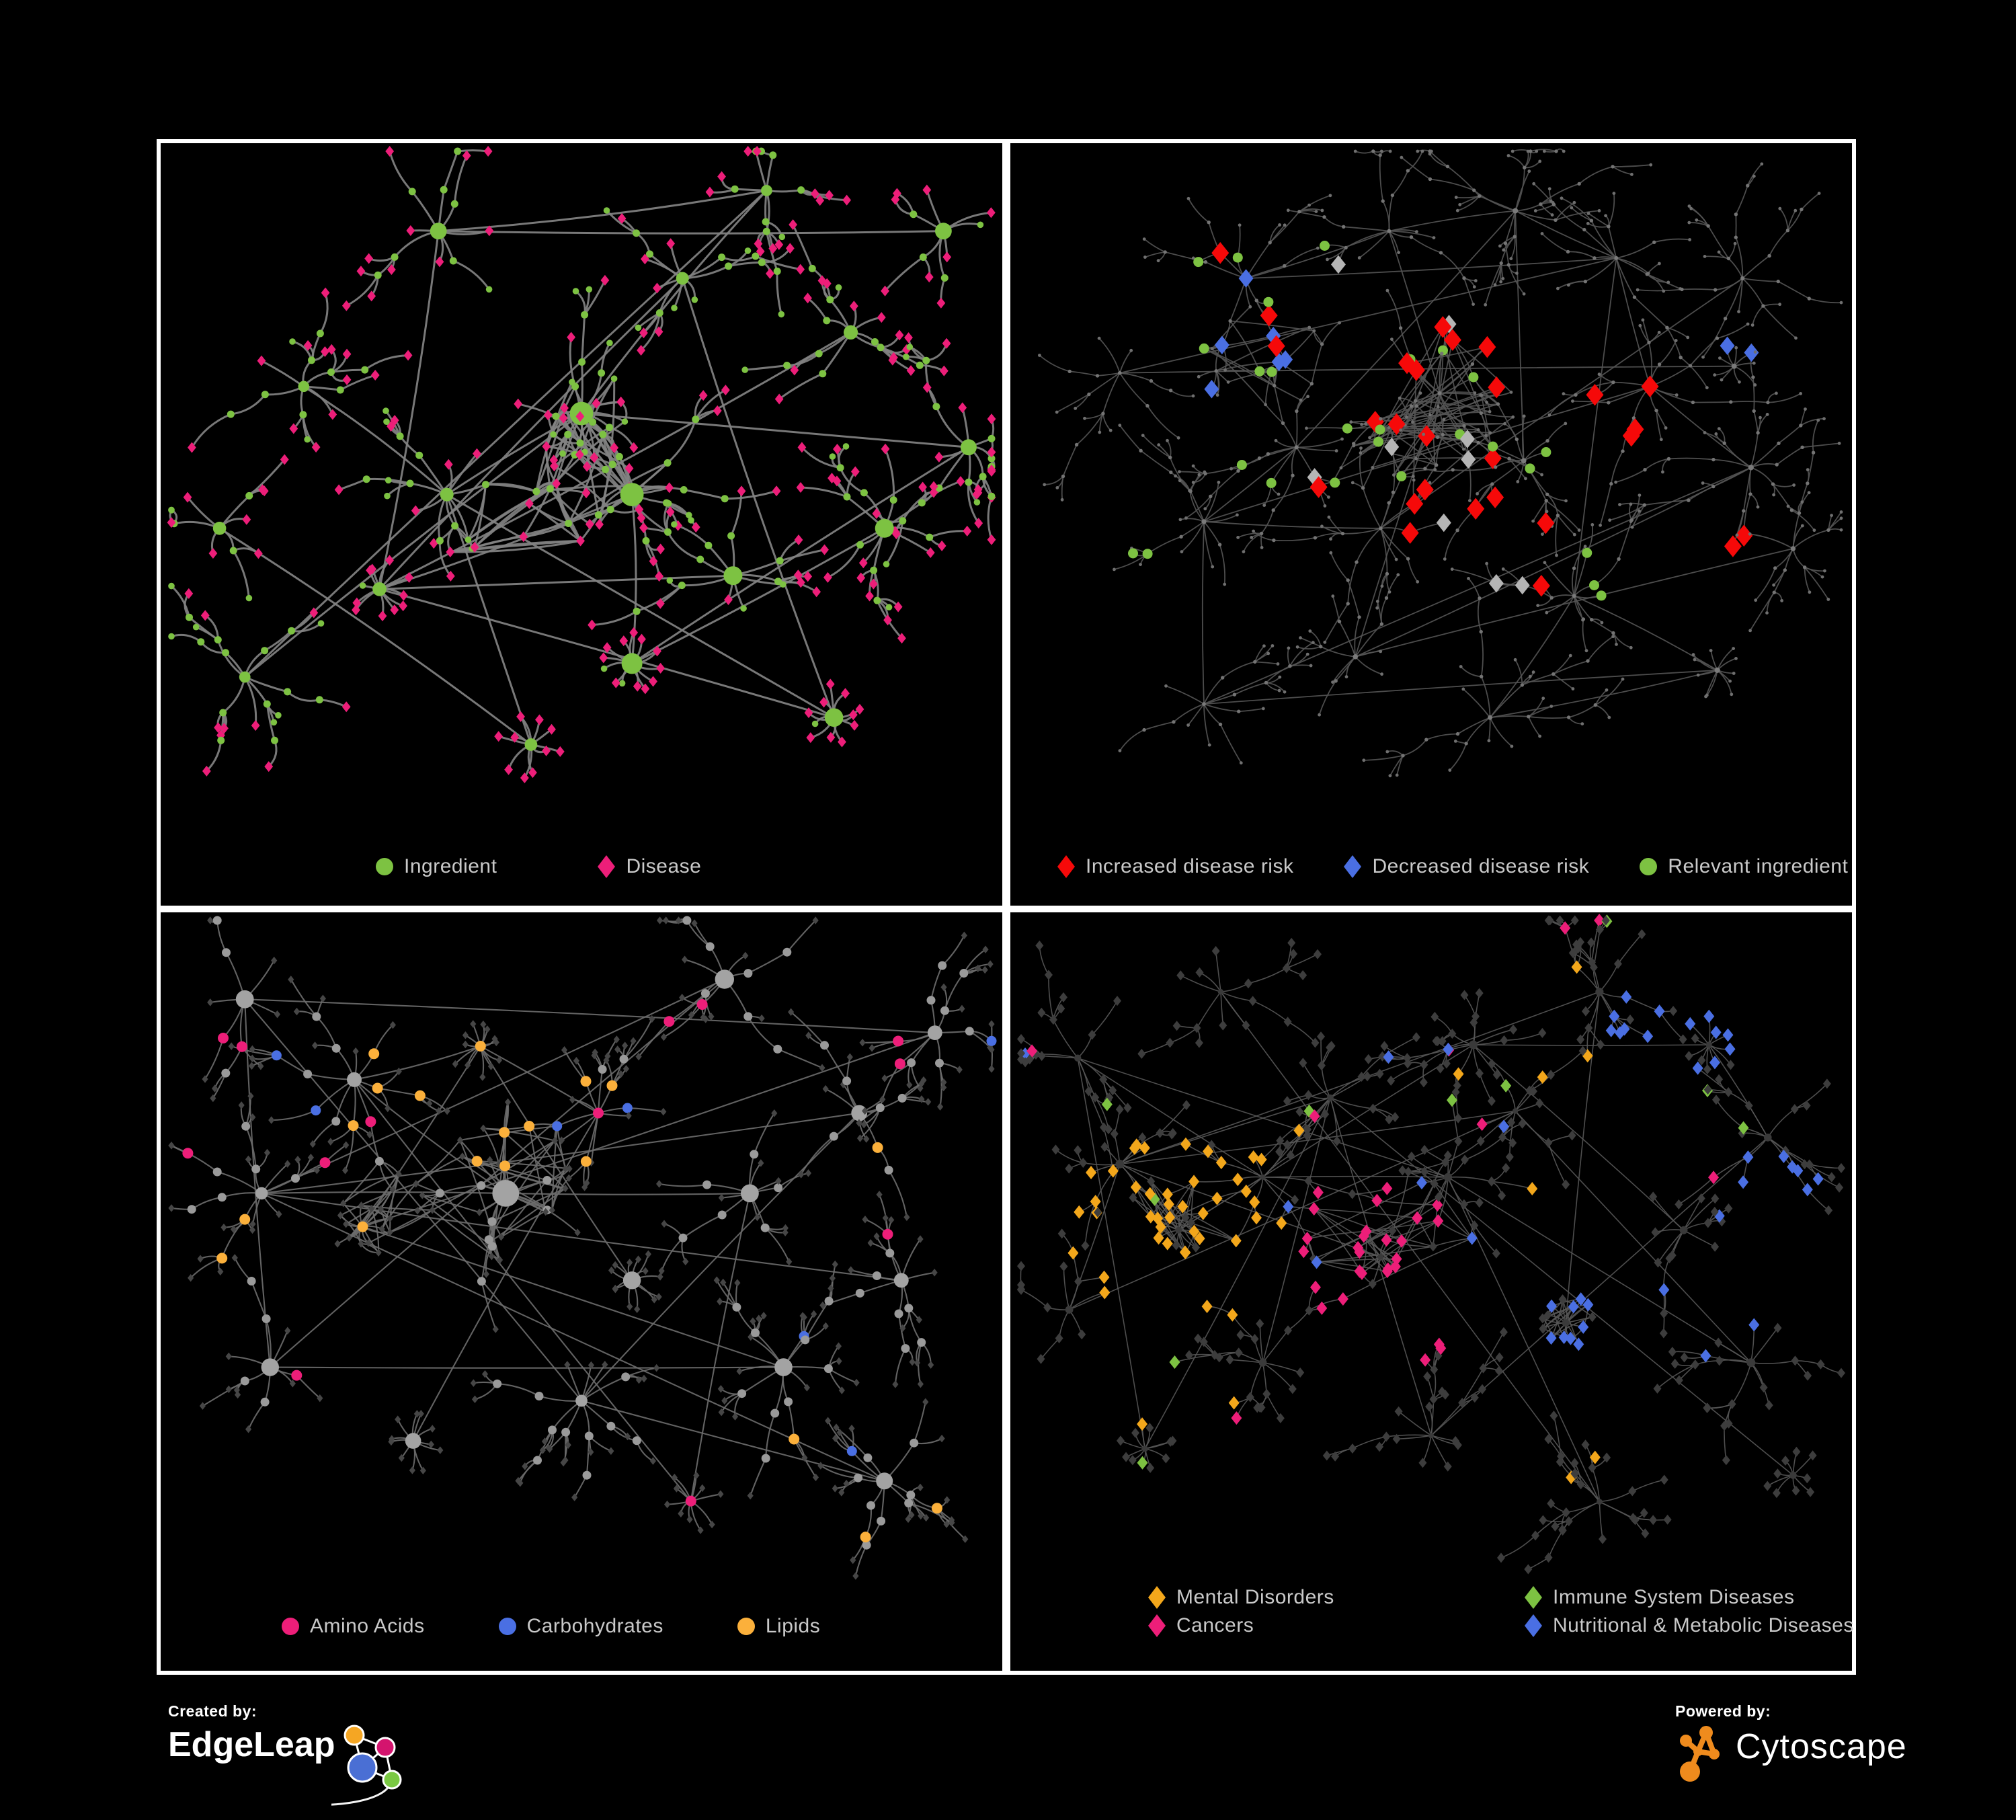  What do you see at coordinates (1215, 1625) in the screenshot?
I see `legend-label: Cancers` at bounding box center [1215, 1625].